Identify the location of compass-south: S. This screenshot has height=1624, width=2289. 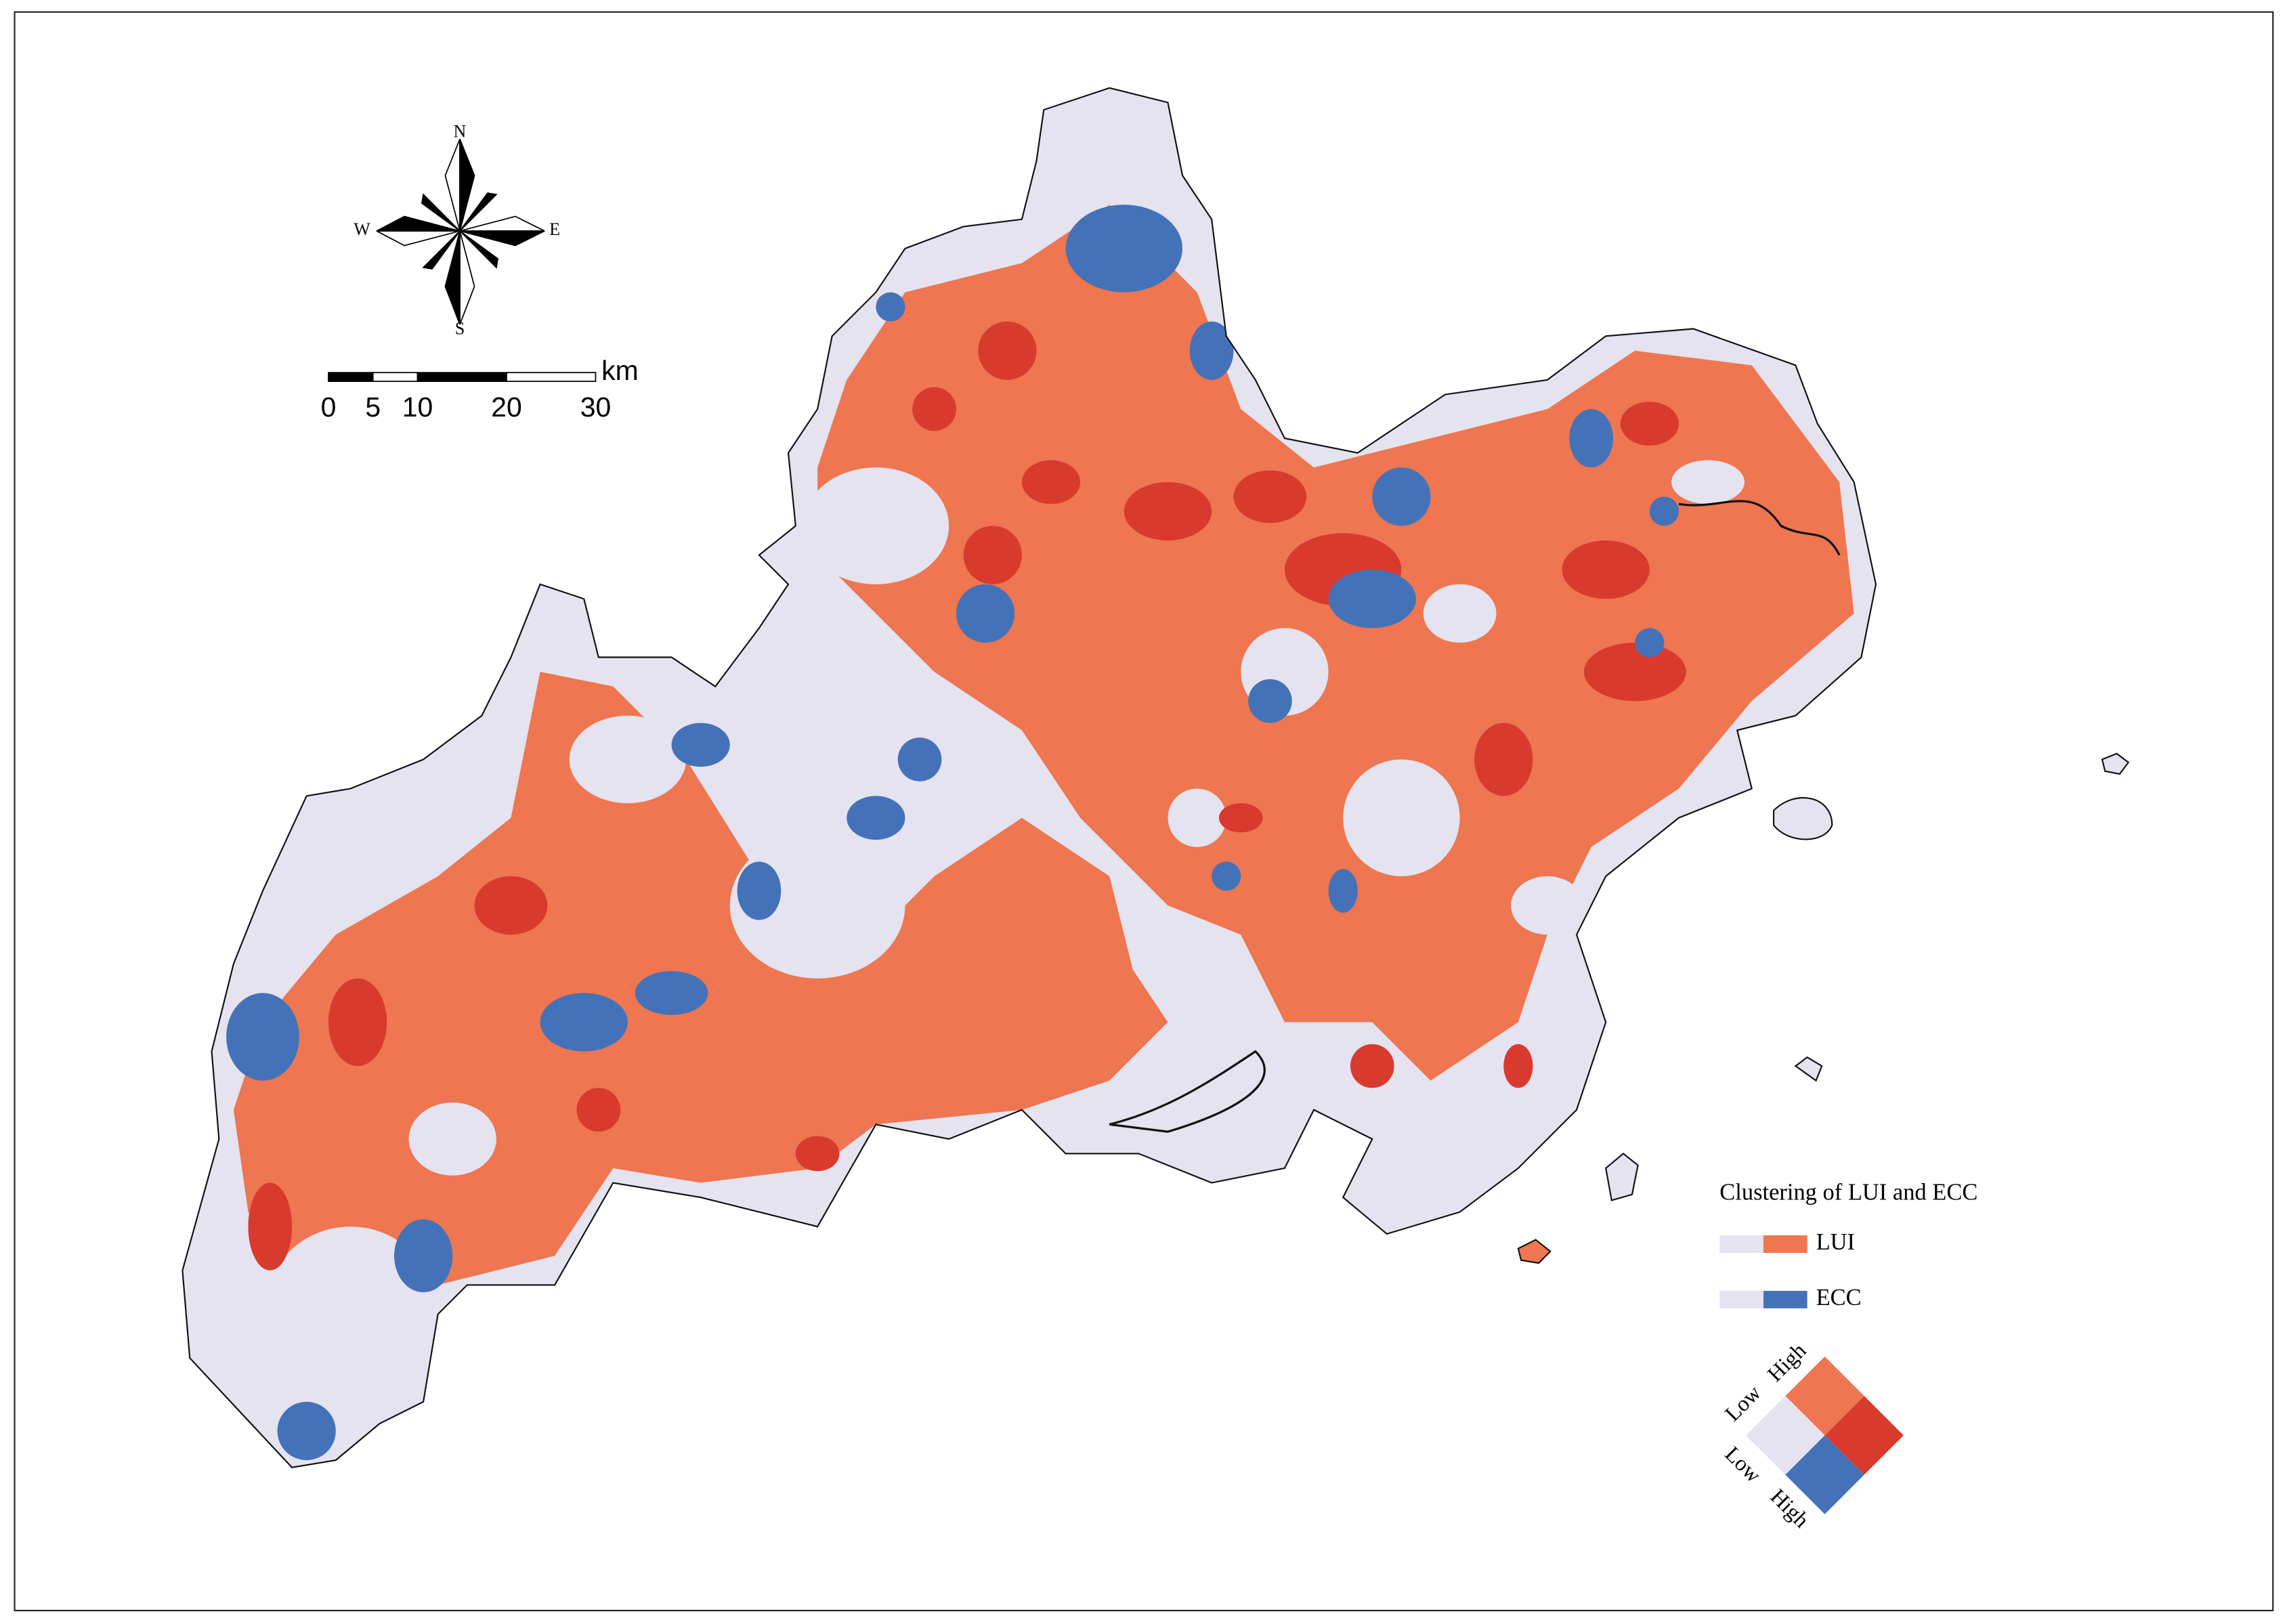
(460, 329).